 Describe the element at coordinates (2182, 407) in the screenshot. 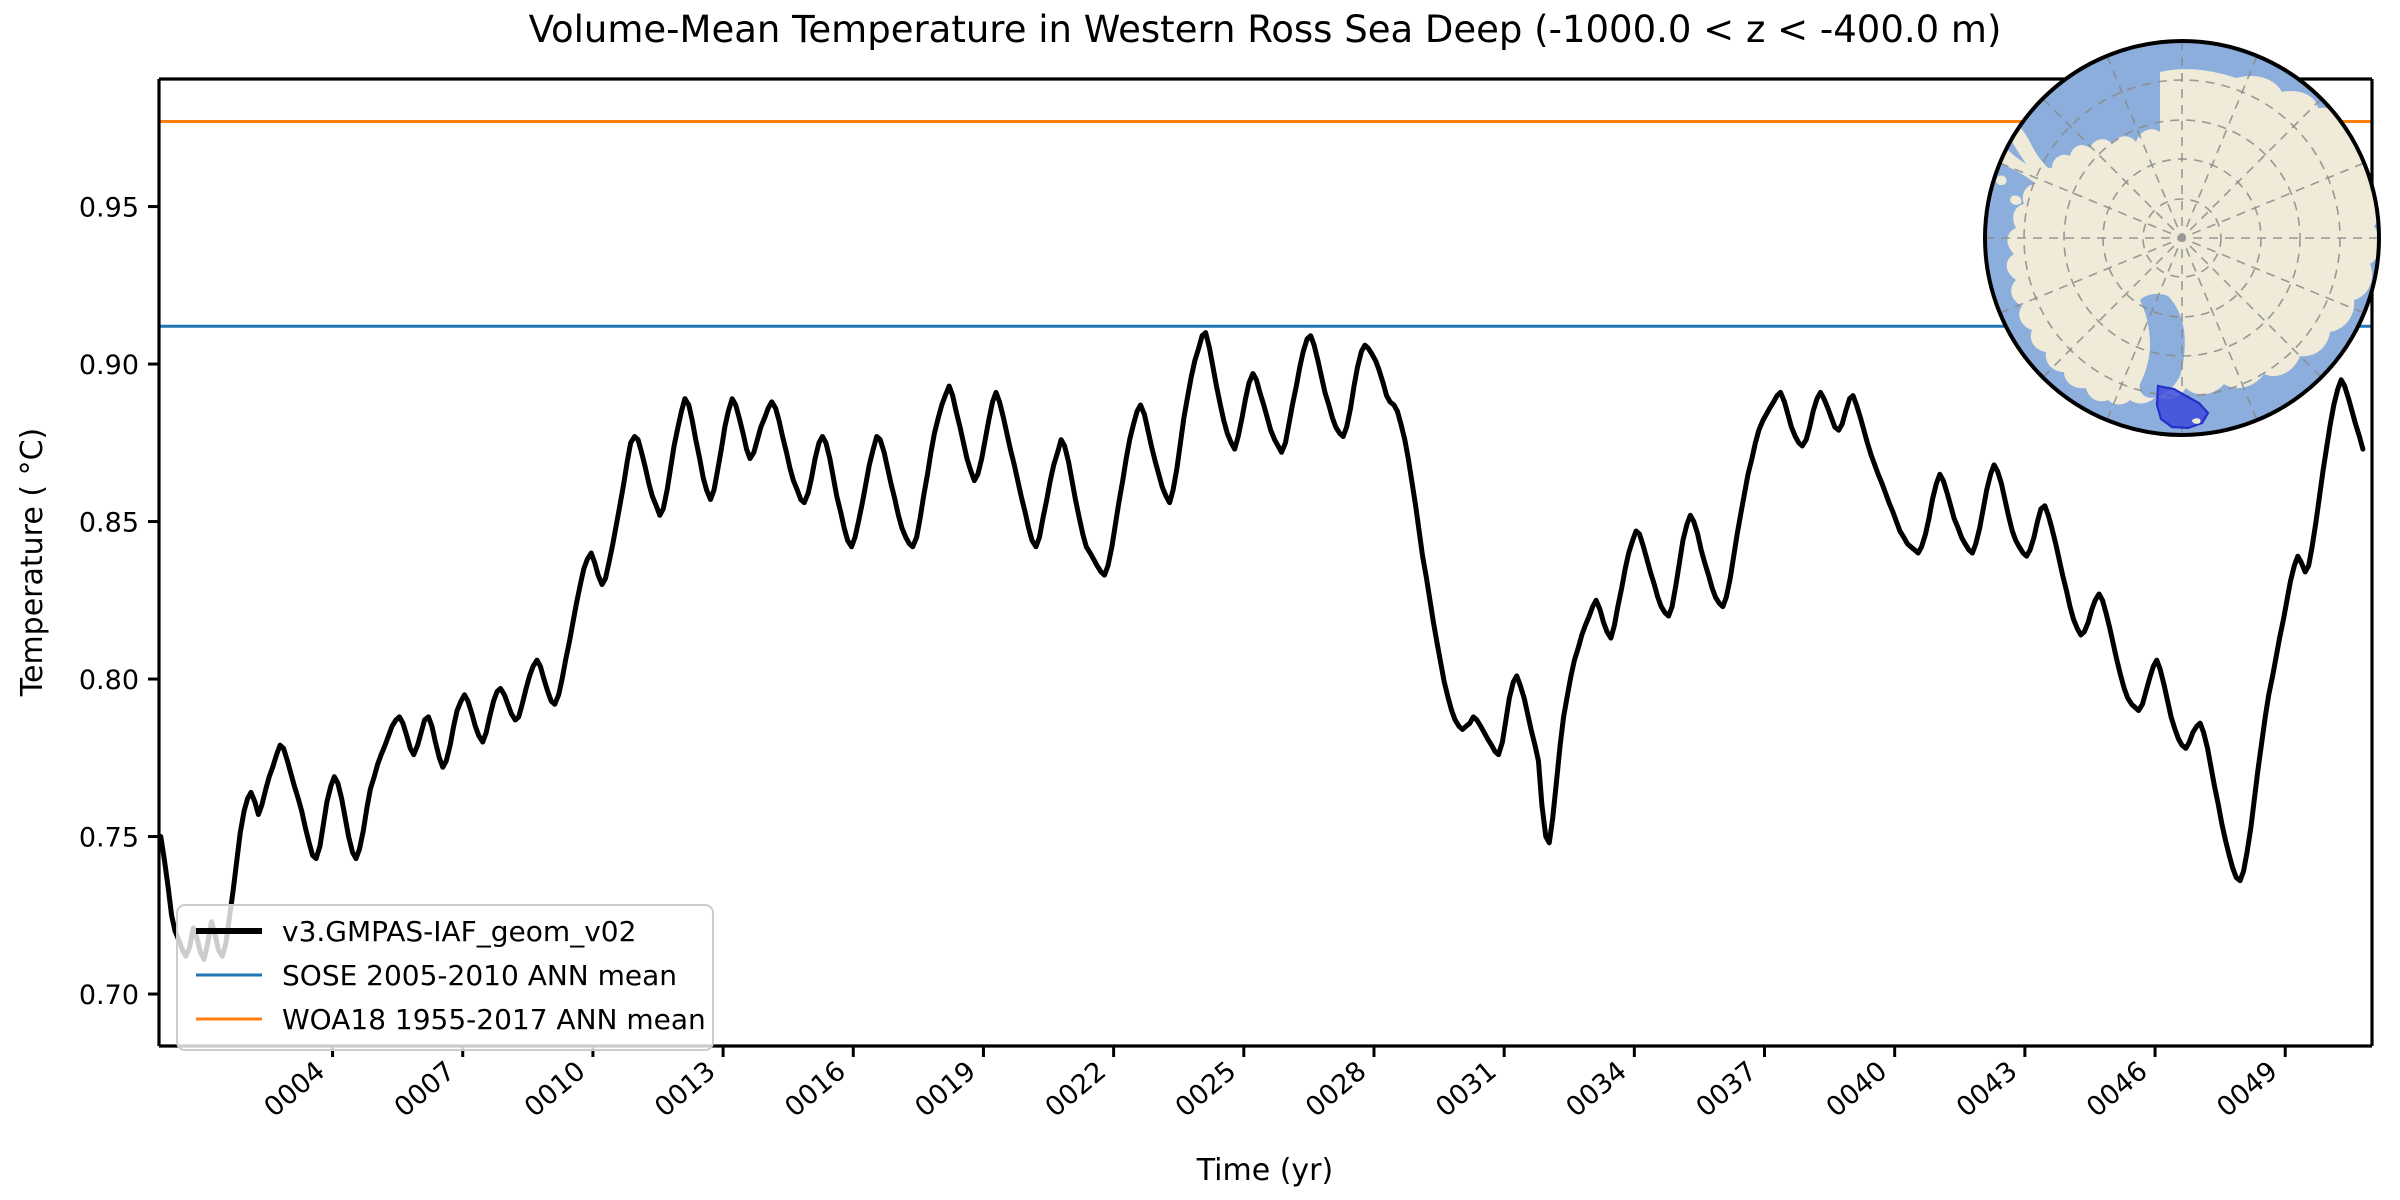

I see `highlight-region-western-ross-sea` at that location.